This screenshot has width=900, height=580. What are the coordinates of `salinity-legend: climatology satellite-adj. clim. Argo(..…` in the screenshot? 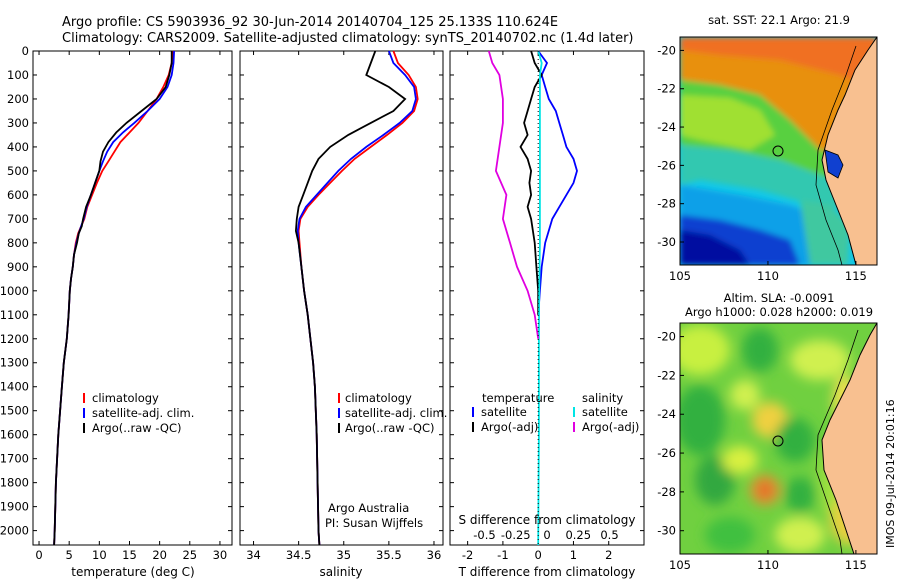 It's located at (392, 413).